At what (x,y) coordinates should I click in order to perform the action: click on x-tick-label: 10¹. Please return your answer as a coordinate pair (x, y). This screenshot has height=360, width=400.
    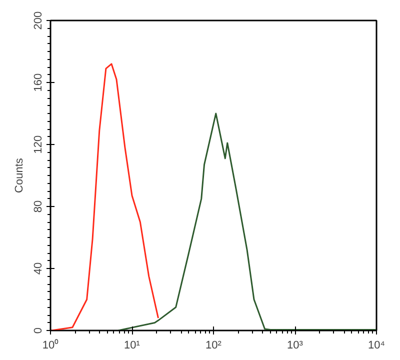
    Looking at the image, I should click on (132, 346).